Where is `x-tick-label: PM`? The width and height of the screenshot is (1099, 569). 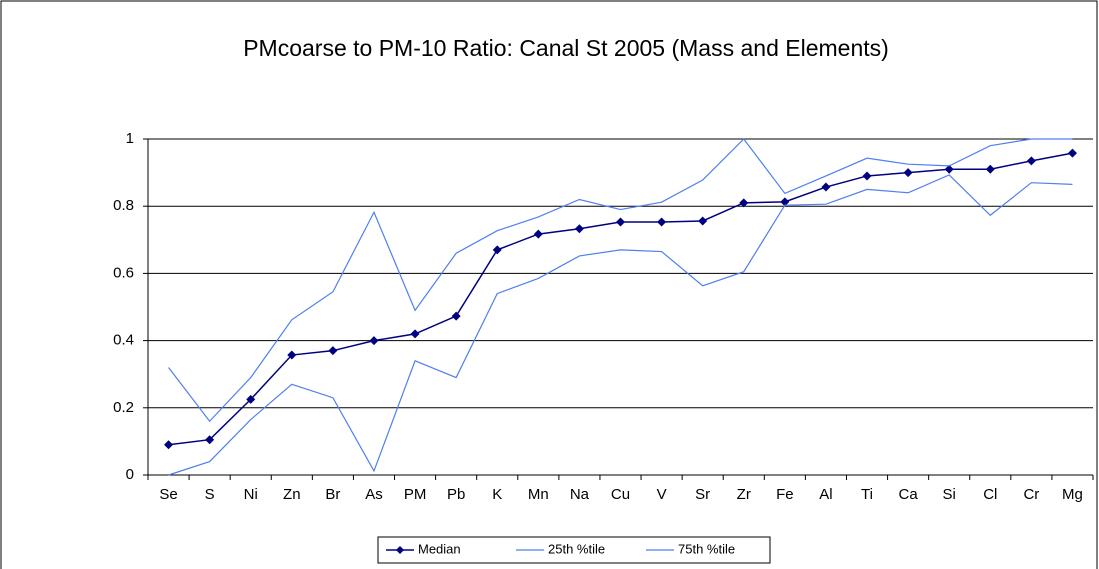 x-tick-label: PM is located at coordinates (415, 494).